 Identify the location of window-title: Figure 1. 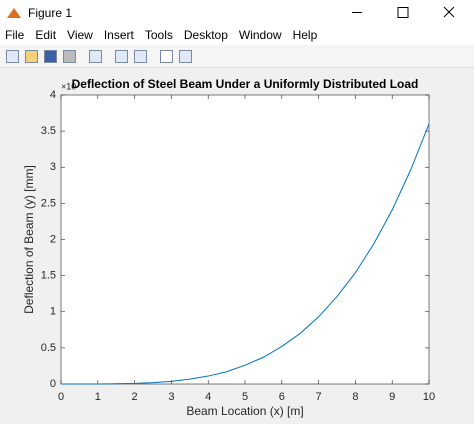
(50, 12).